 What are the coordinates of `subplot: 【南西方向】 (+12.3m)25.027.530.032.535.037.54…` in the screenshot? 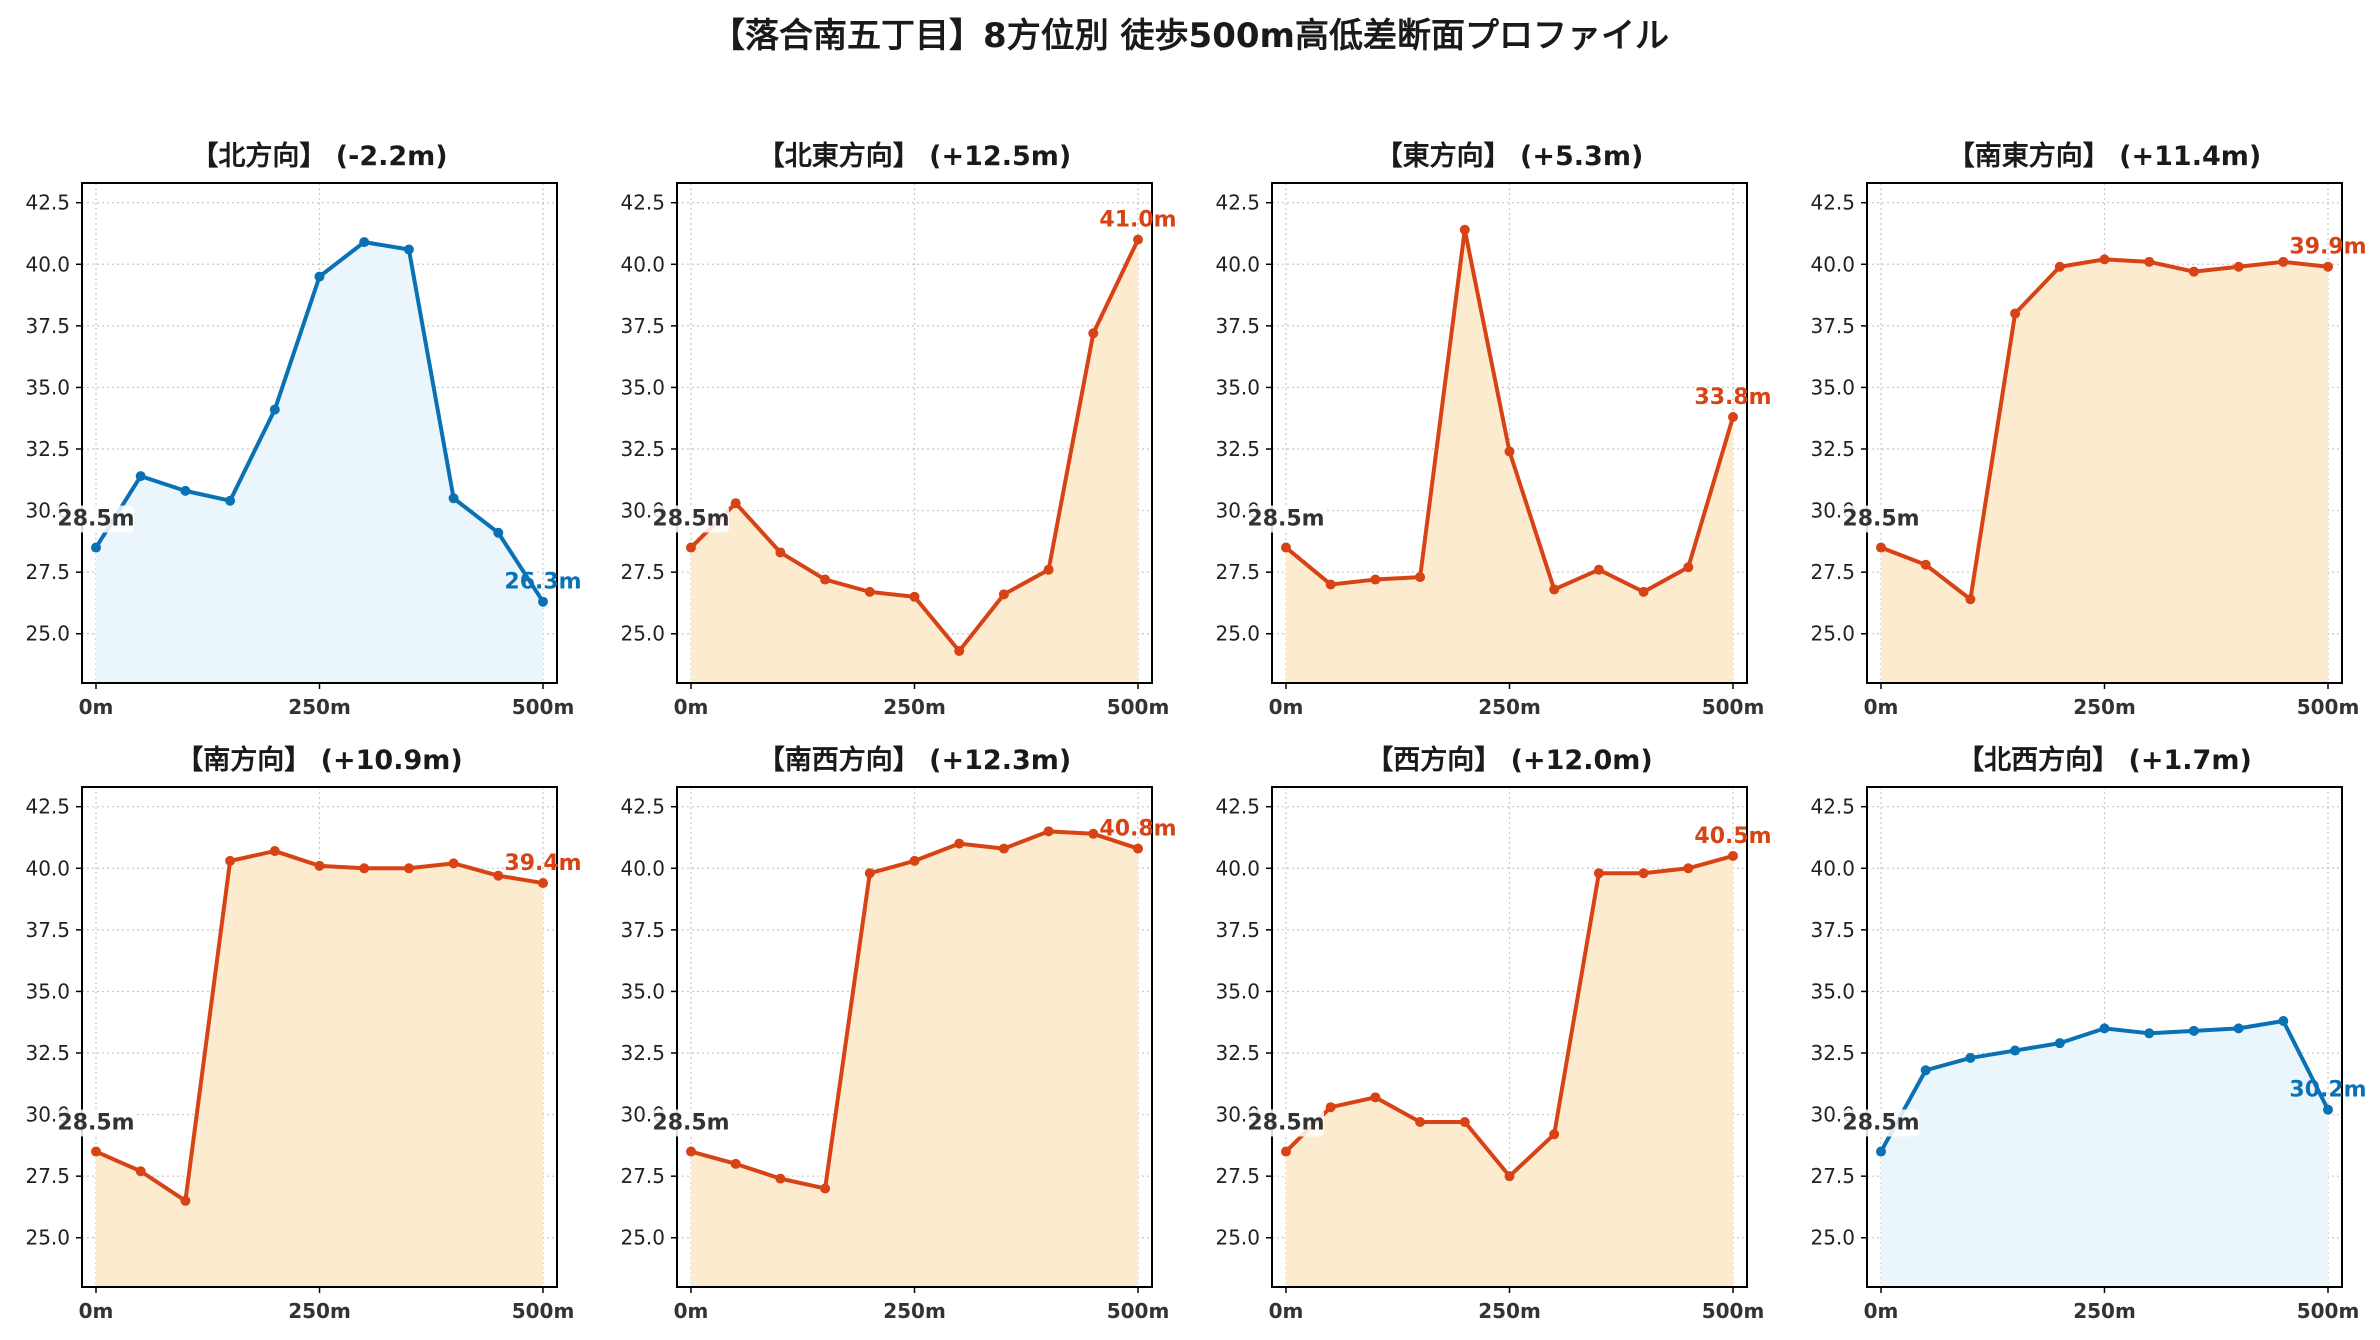 It's located at (898, 1033).